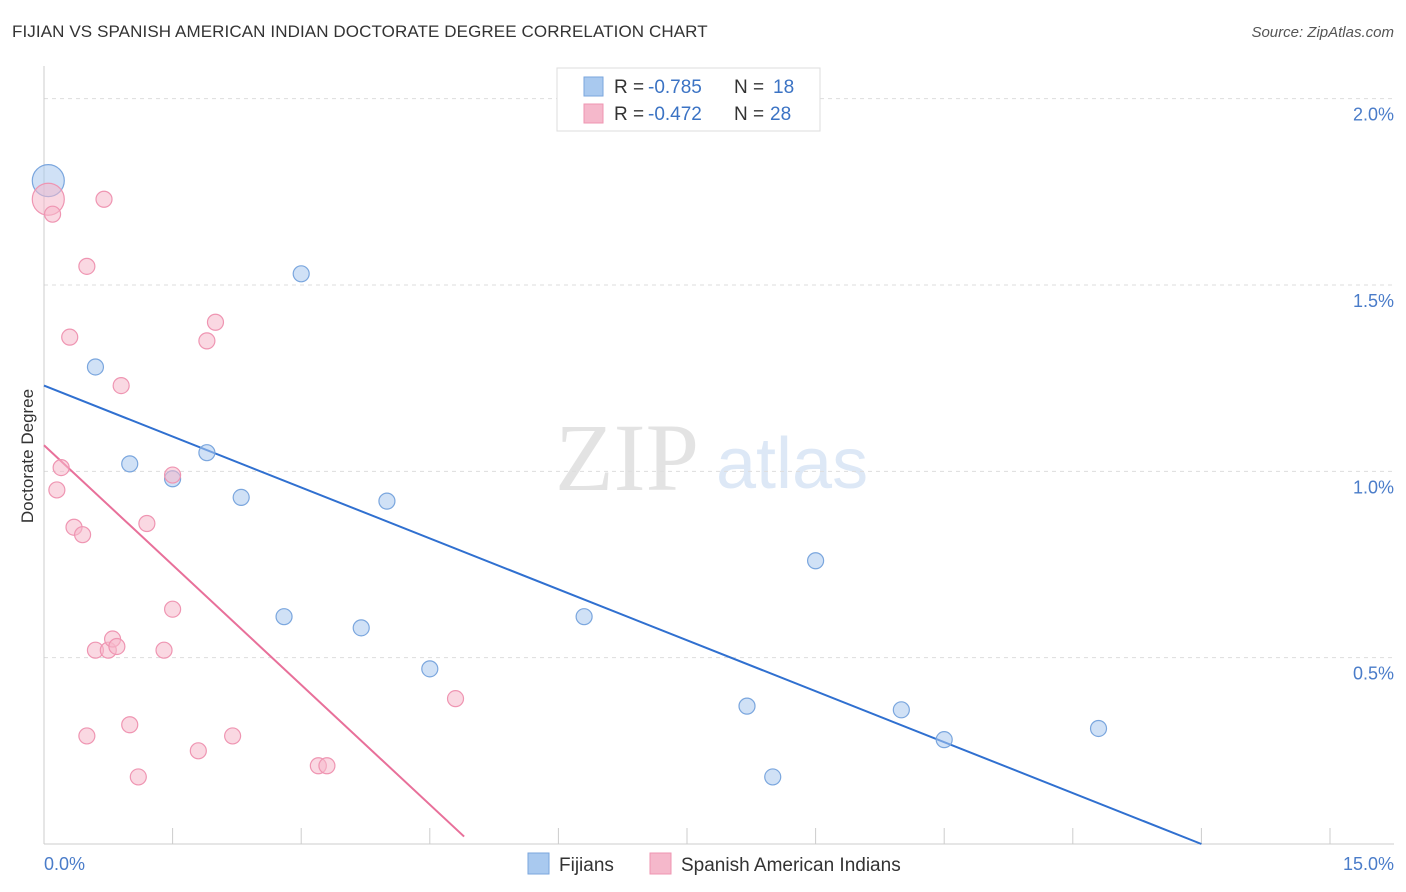  What do you see at coordinates (64, 864) in the screenshot?
I see `x-tick-label-min: 0.0%` at bounding box center [64, 864].